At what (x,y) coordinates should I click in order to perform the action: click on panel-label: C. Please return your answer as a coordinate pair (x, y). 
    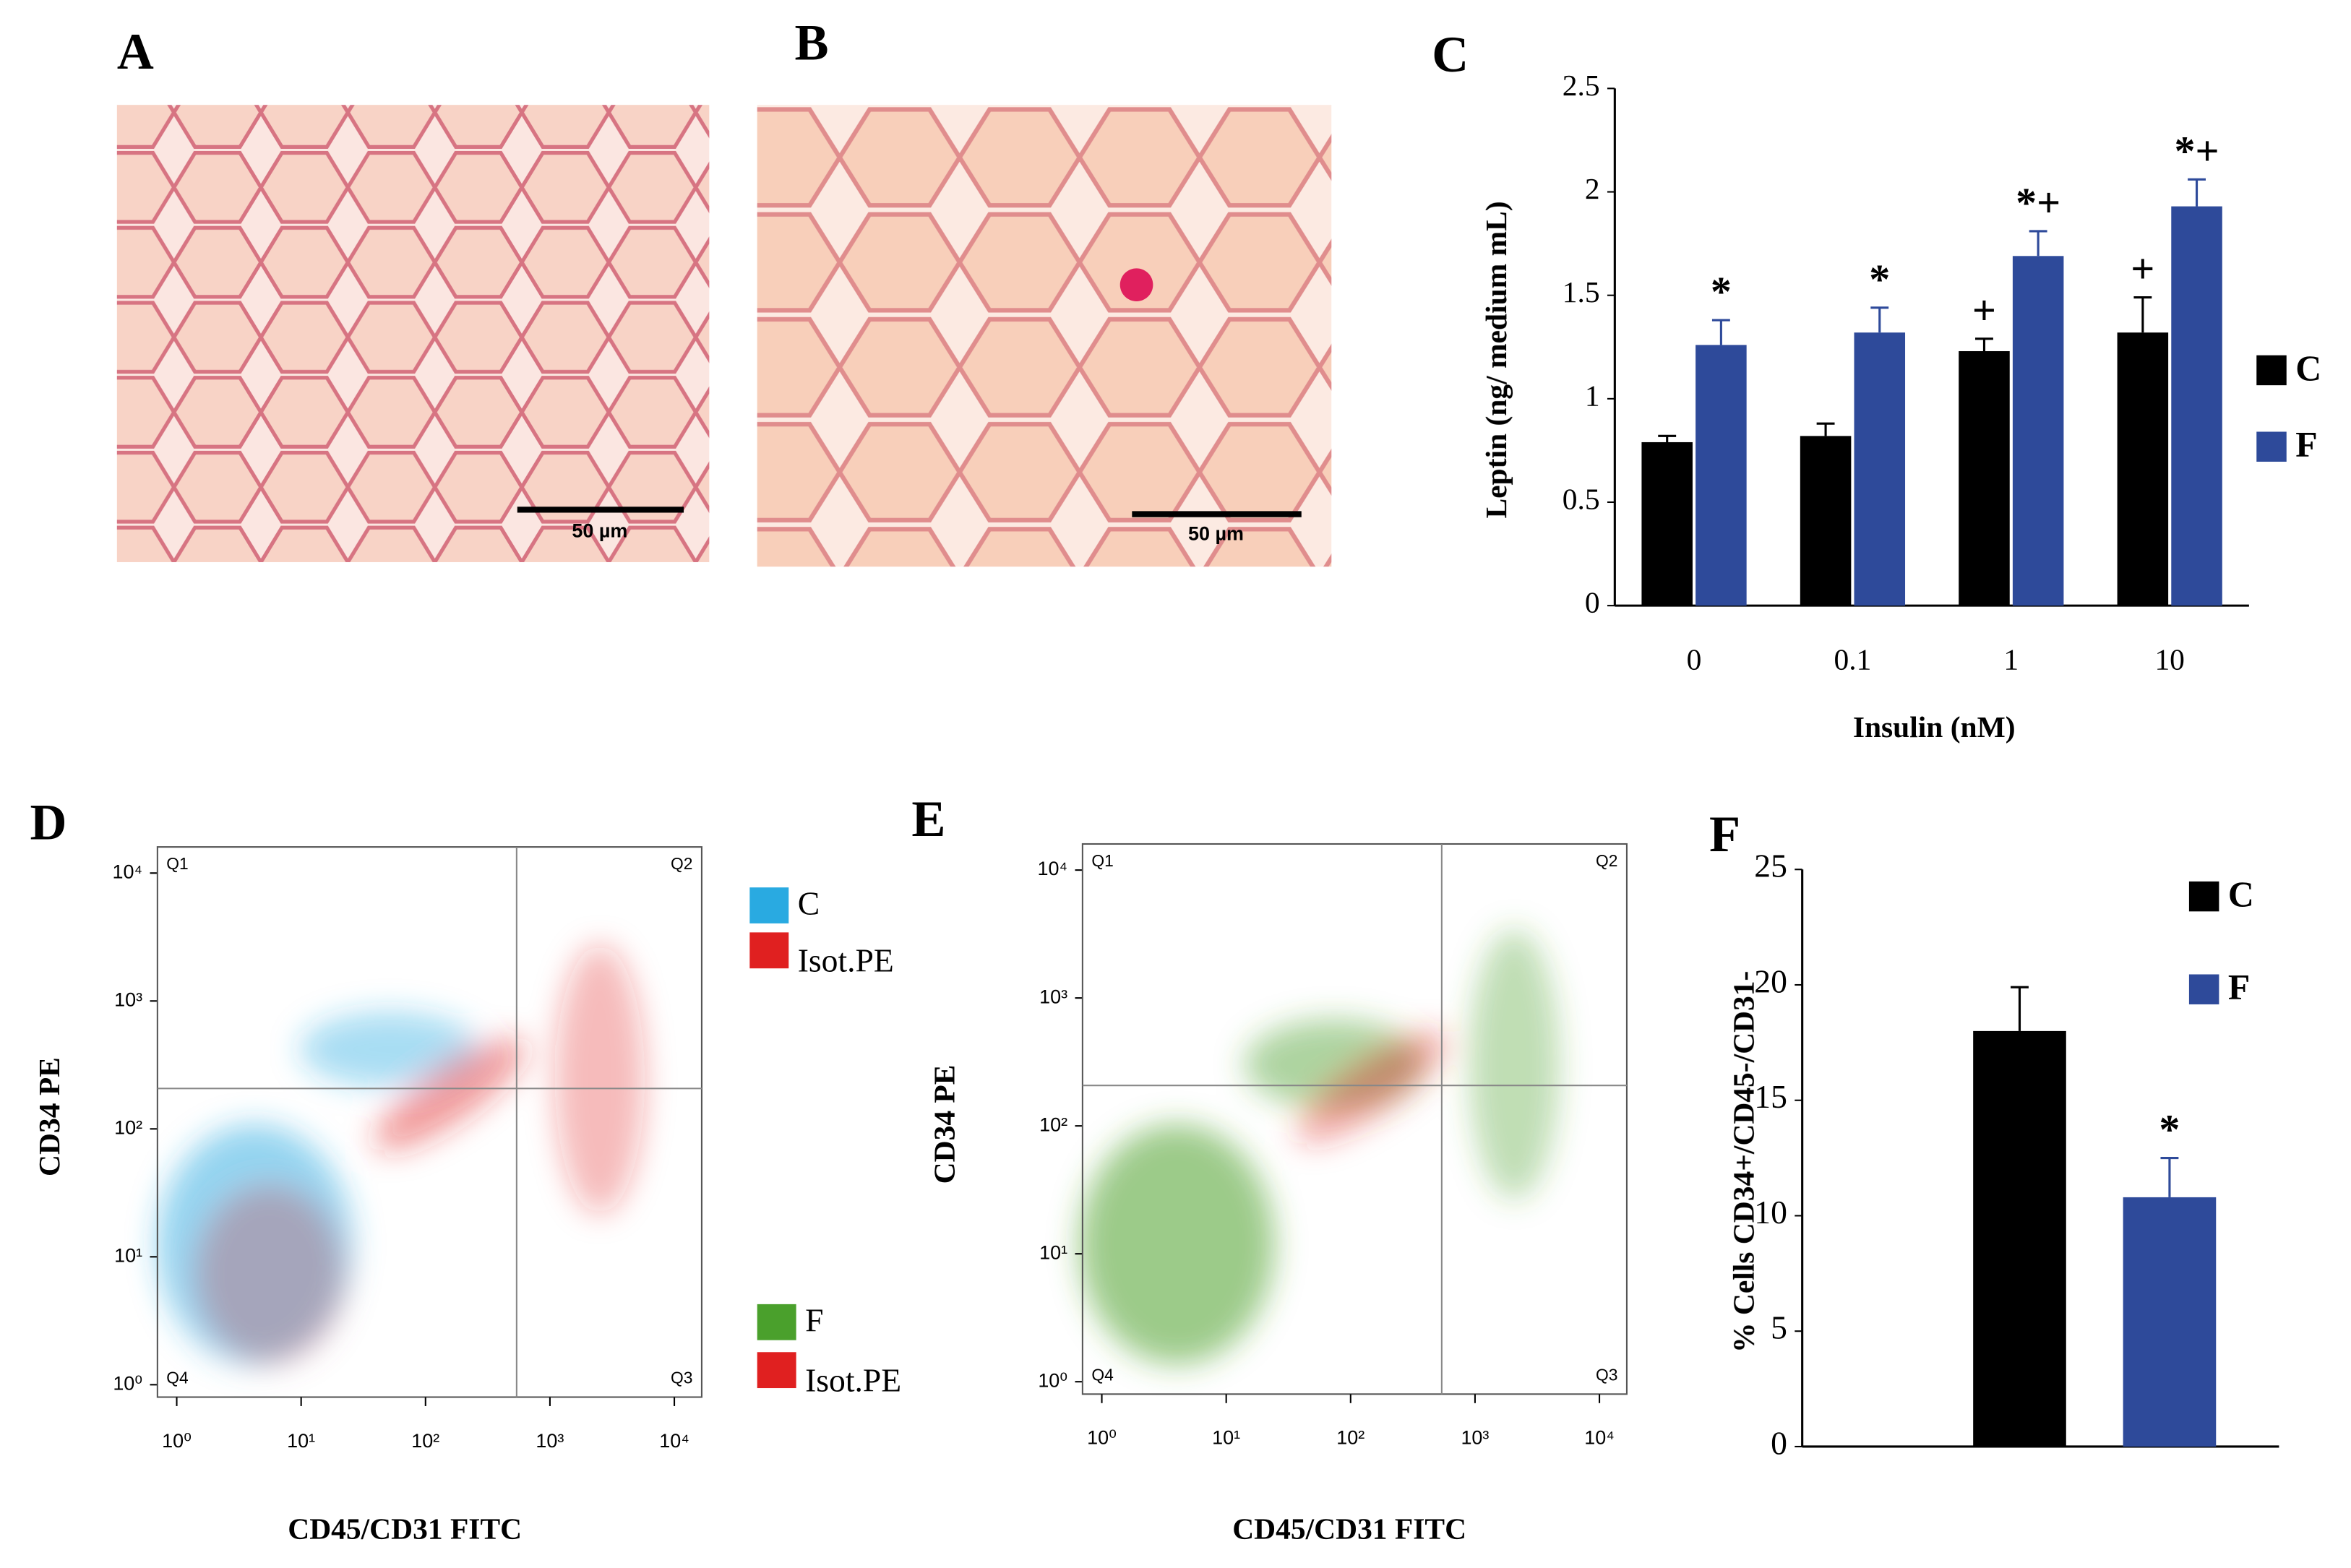
    Looking at the image, I should click on (1450, 55).